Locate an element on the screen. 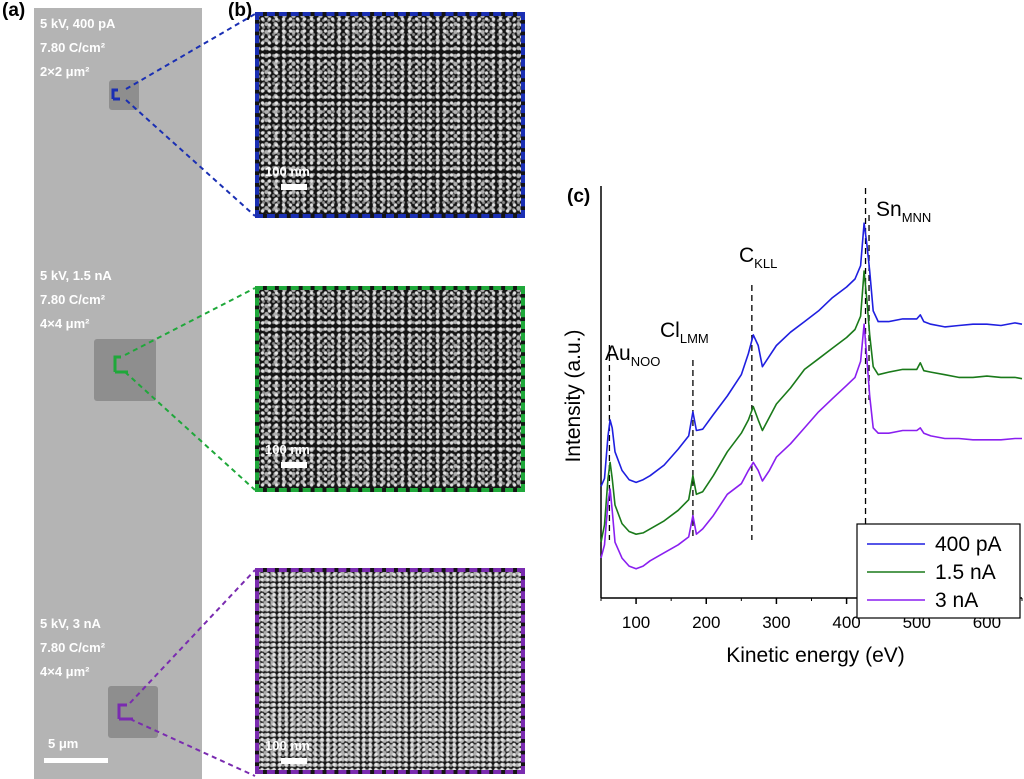 The width and height of the screenshot is (1024, 779). peak-label: ClLMM is located at coordinates (684, 332).